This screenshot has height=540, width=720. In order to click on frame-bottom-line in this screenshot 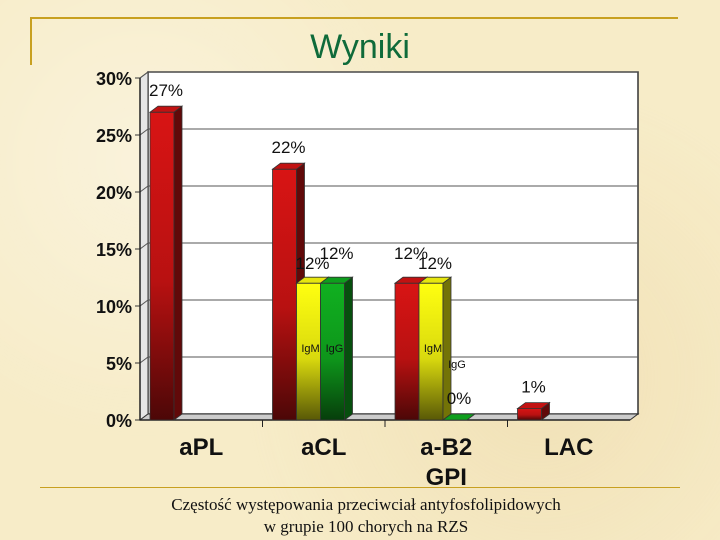, I will do `click(360, 487)`.